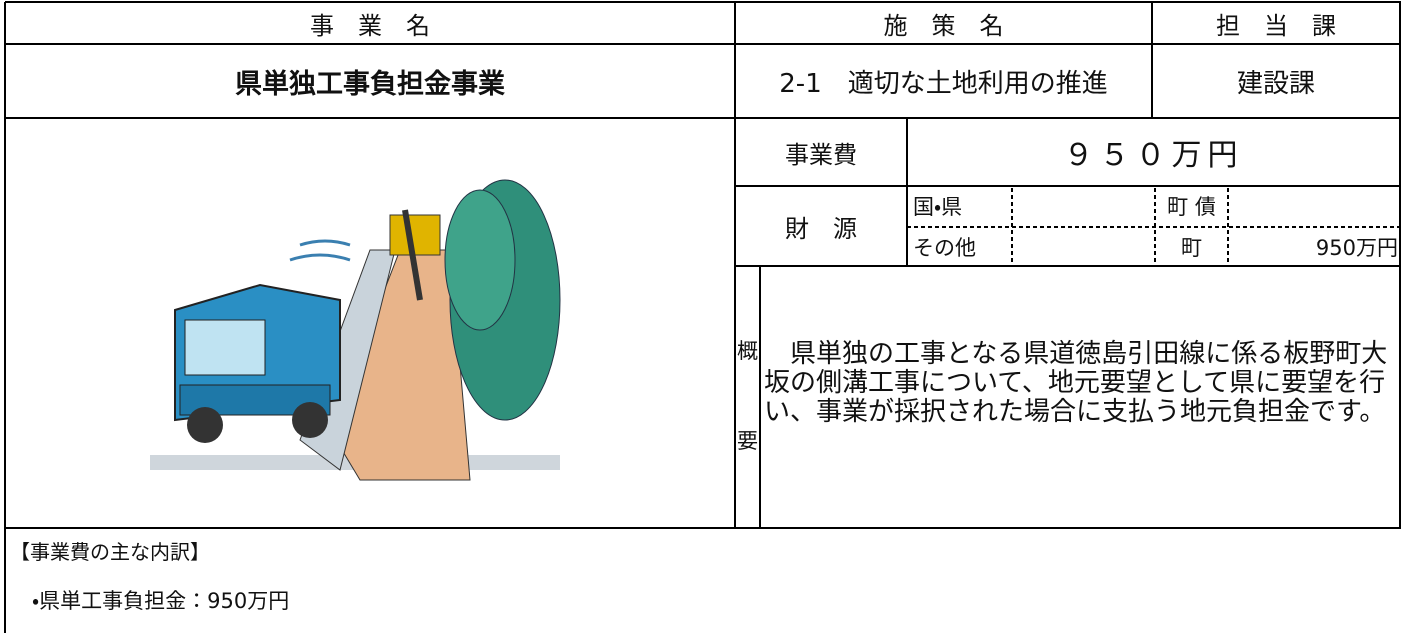  Describe the element at coordinates (370, 25) in the screenshot. I see `header-business: 事 業 名` at that location.